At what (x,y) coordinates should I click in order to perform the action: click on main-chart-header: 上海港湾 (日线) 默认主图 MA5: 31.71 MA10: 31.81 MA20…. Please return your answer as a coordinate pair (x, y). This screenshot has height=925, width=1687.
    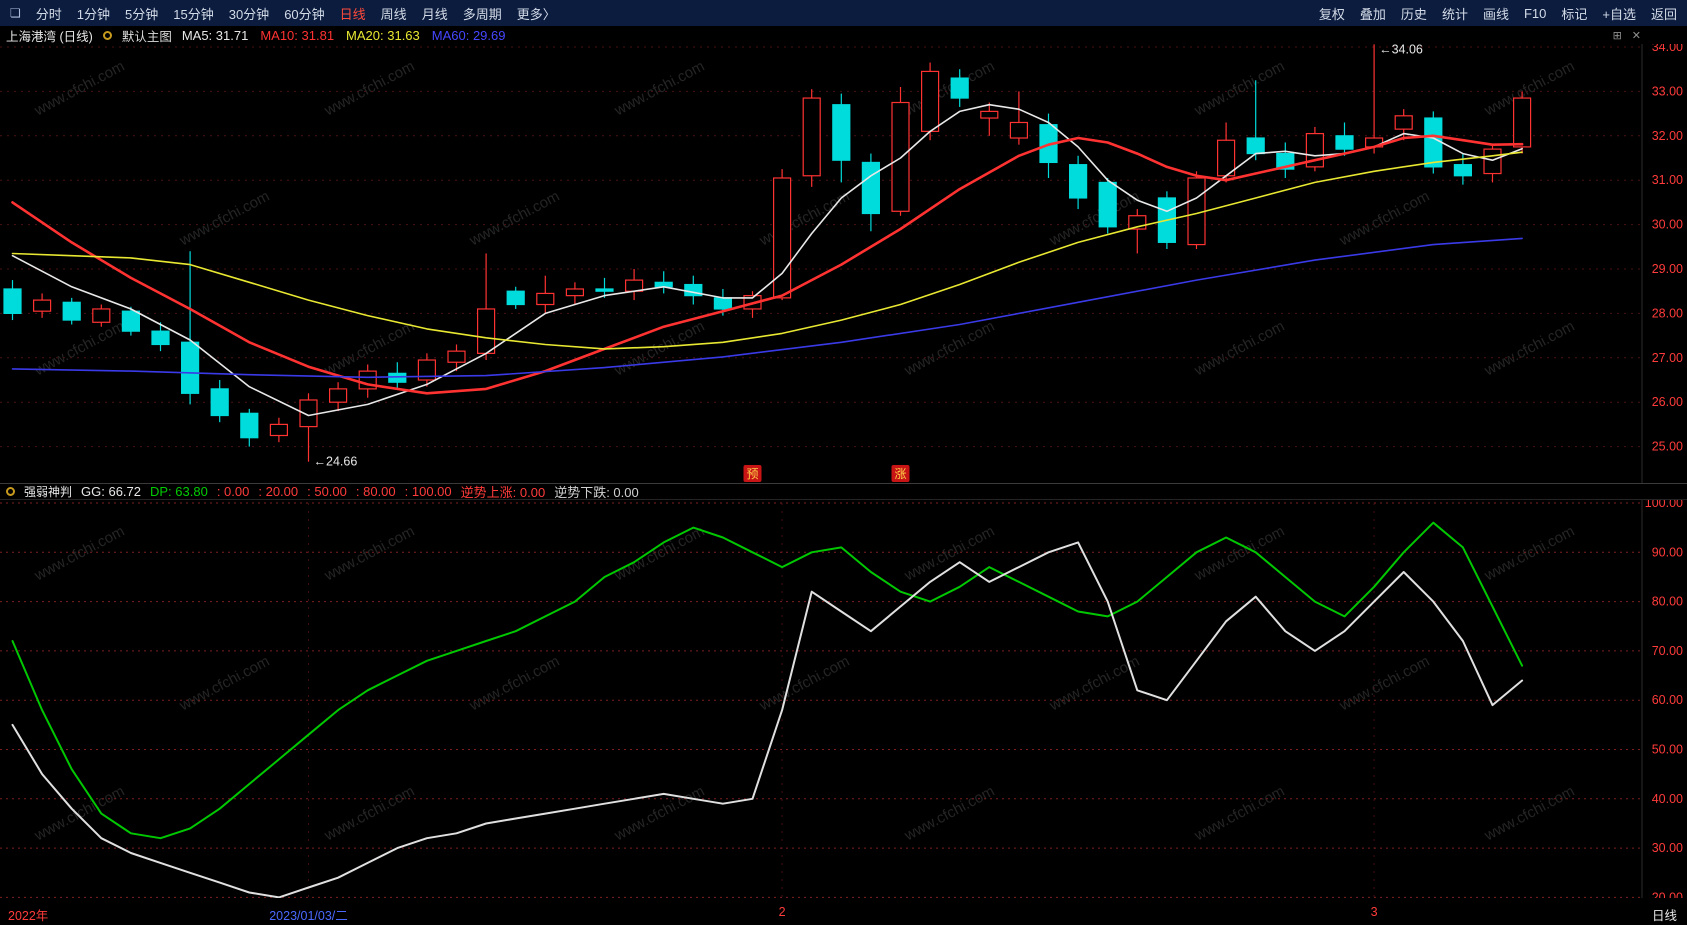
    Looking at the image, I should click on (843, 35).